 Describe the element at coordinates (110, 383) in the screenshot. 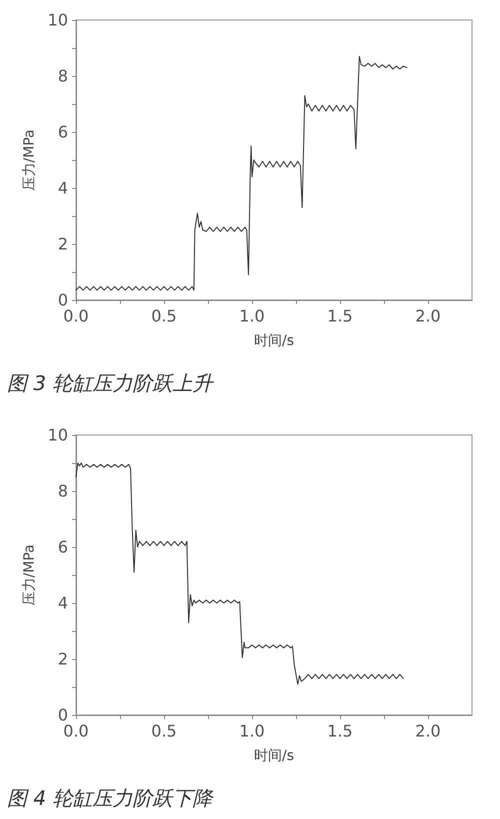

I see `text: 图 3 轮缸压力阶跃上升` at that location.